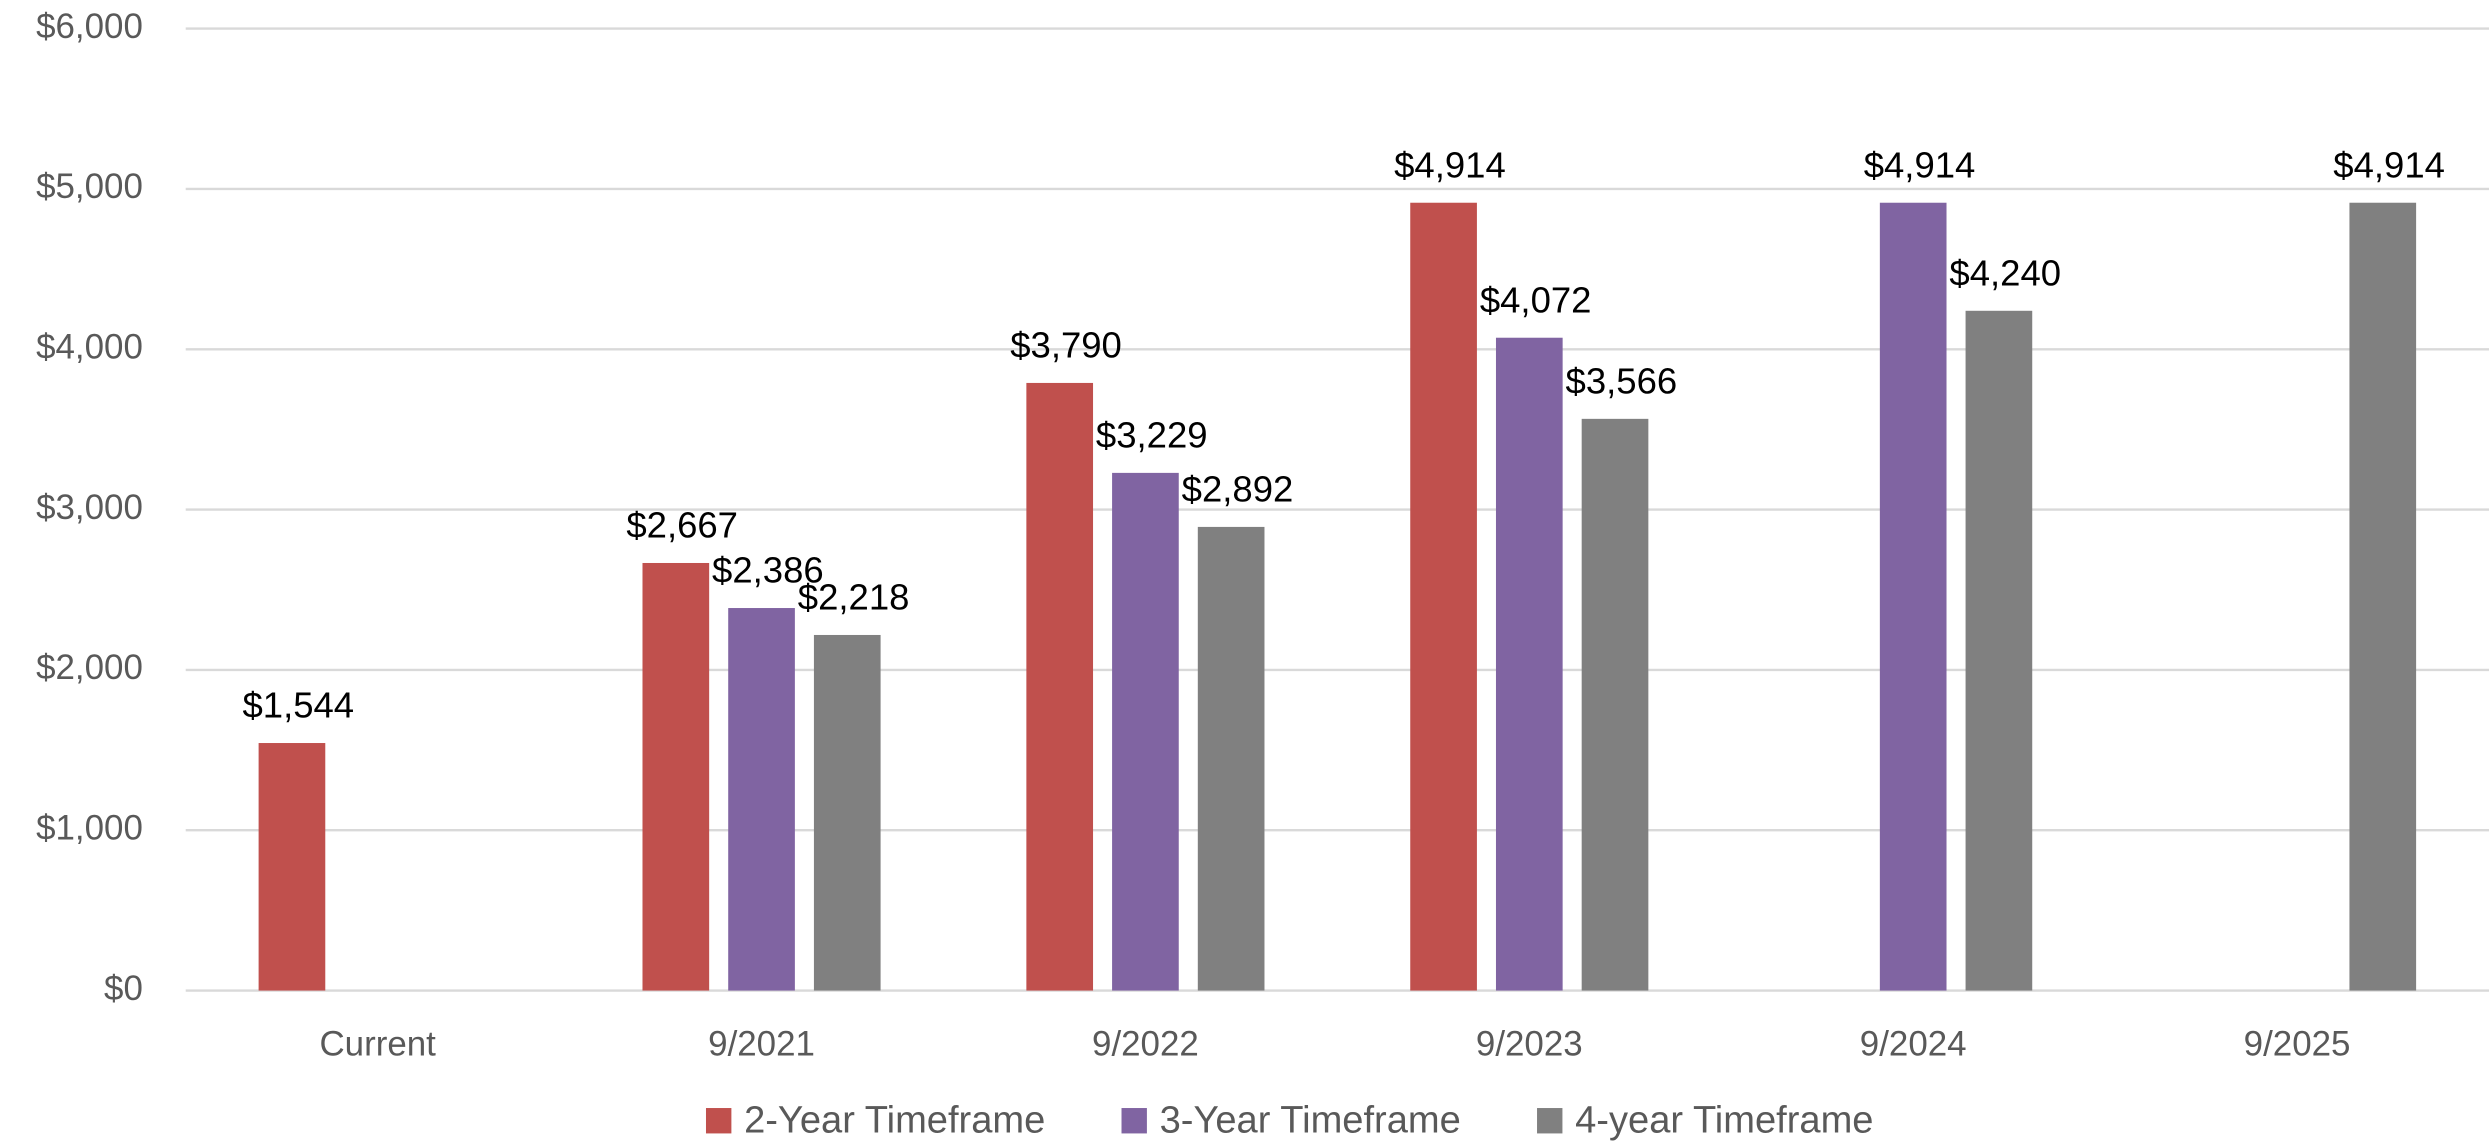  I want to click on data-label: $2,892, so click(1238, 489).